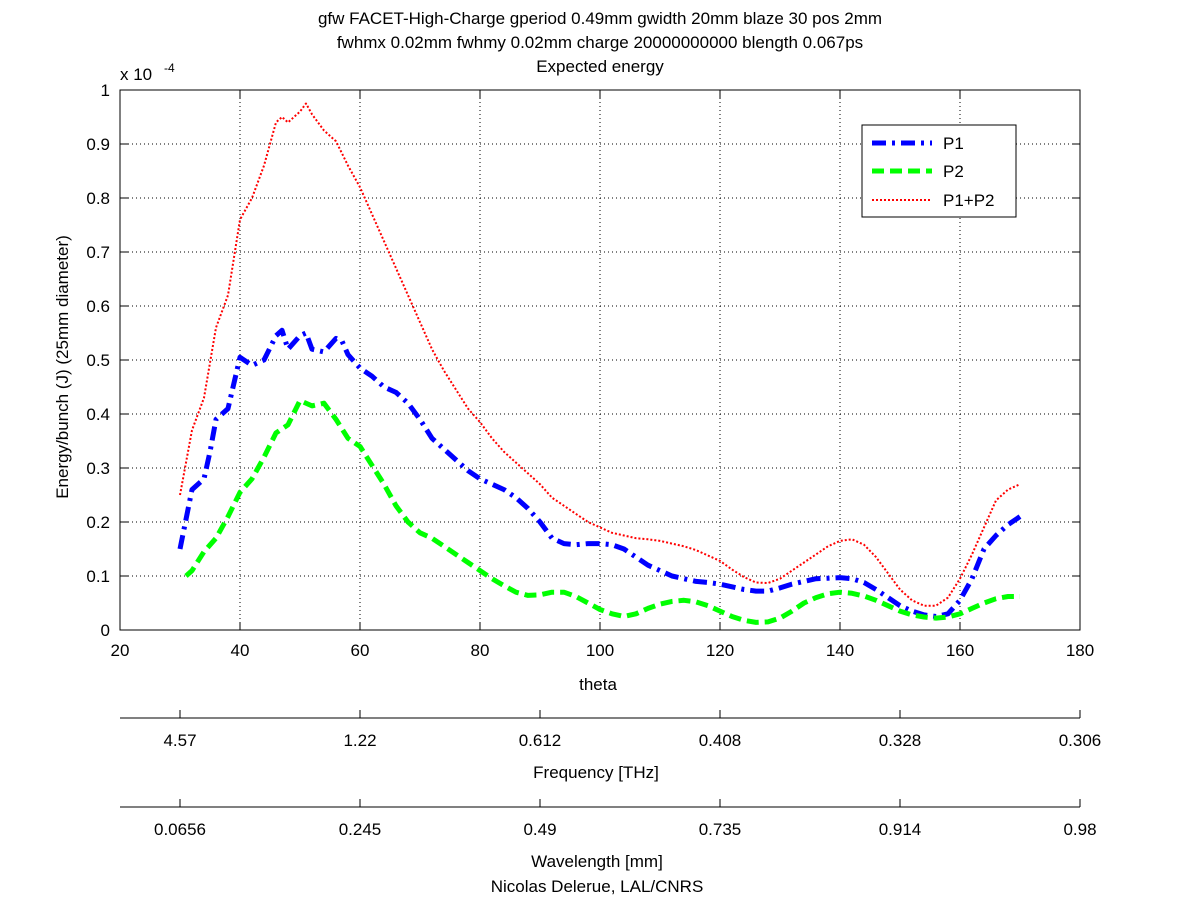 The width and height of the screenshot is (1200, 901). What do you see at coordinates (953, 171) in the screenshot?
I see `legend-label-p2: P2` at bounding box center [953, 171].